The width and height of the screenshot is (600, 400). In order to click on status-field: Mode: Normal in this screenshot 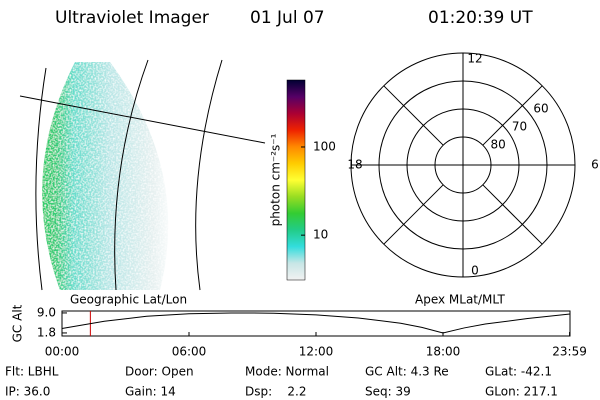, I will do `click(287, 372)`.